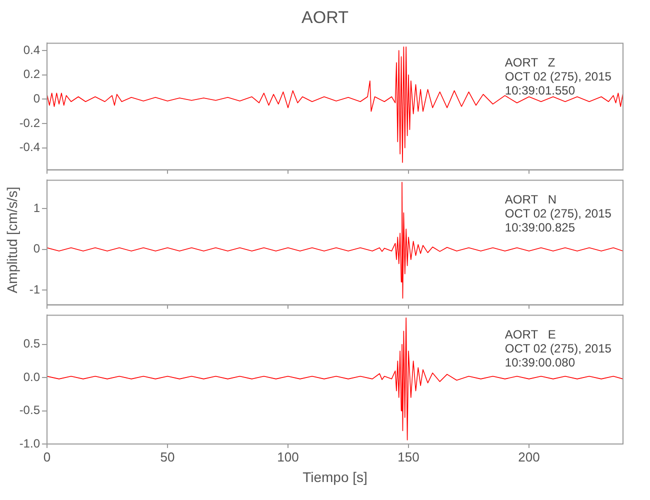 The width and height of the screenshot is (650, 500). I want to click on x-axis-title: Tiempo [s], so click(335, 477).